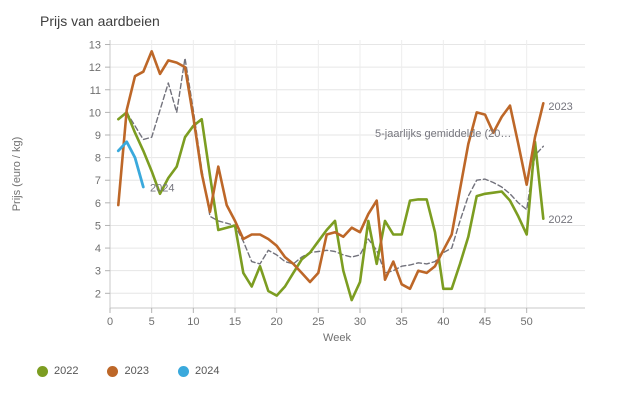 This screenshot has width=626, height=417. Describe the element at coordinates (42, 371) in the screenshot. I see `legend-marker-2022` at that location.